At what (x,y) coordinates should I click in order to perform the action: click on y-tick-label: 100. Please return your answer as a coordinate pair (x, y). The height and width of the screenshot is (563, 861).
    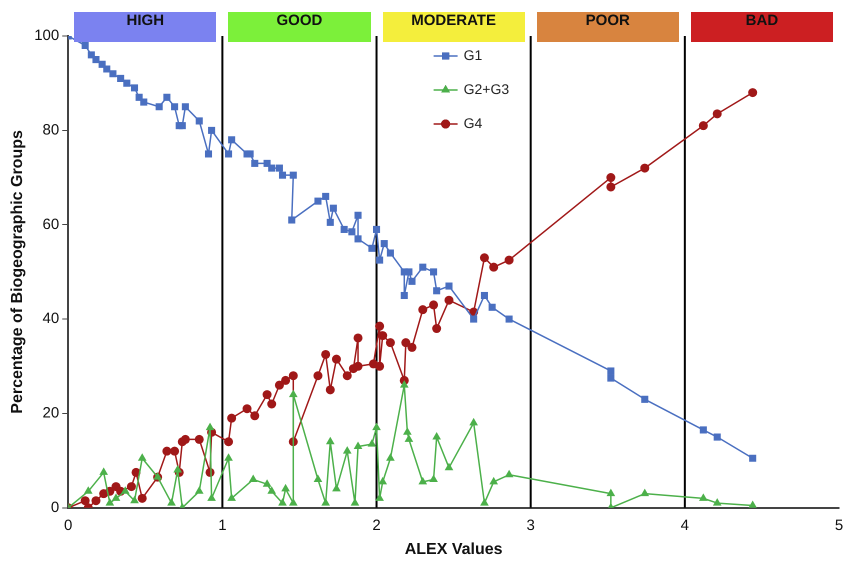
    Looking at the image, I should click on (47, 35).